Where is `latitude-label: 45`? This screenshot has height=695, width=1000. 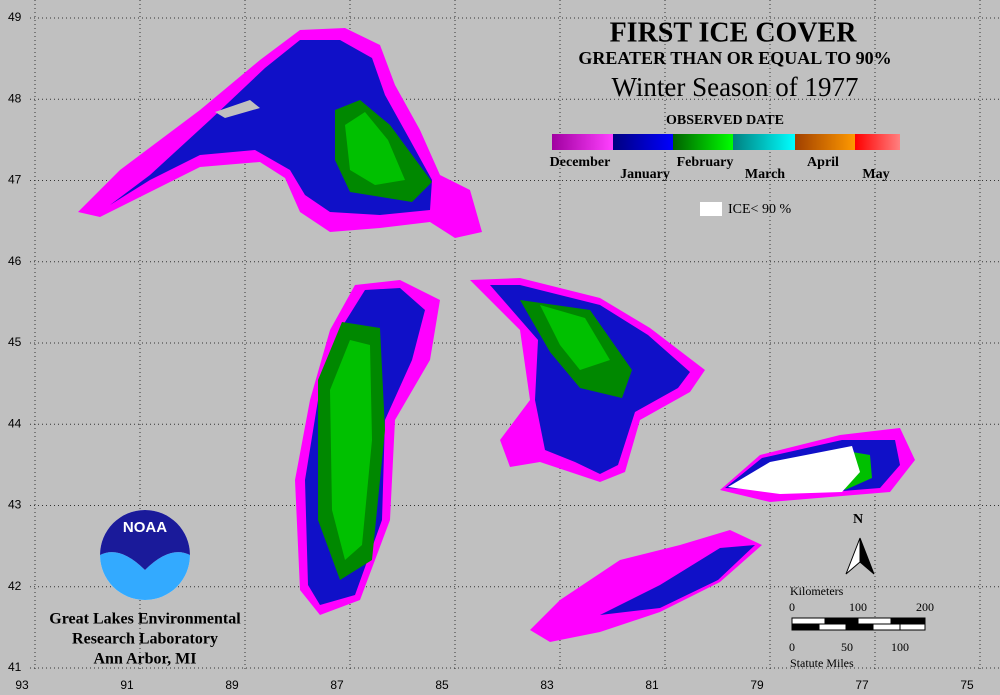
latitude-label: 45 is located at coordinates (15, 342).